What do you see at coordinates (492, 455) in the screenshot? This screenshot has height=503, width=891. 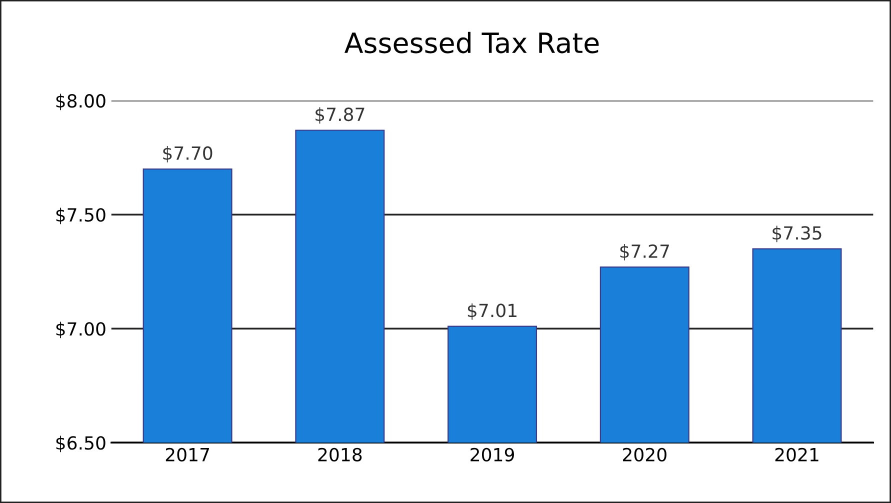 I see `x-tick-label: 2019` at bounding box center [492, 455].